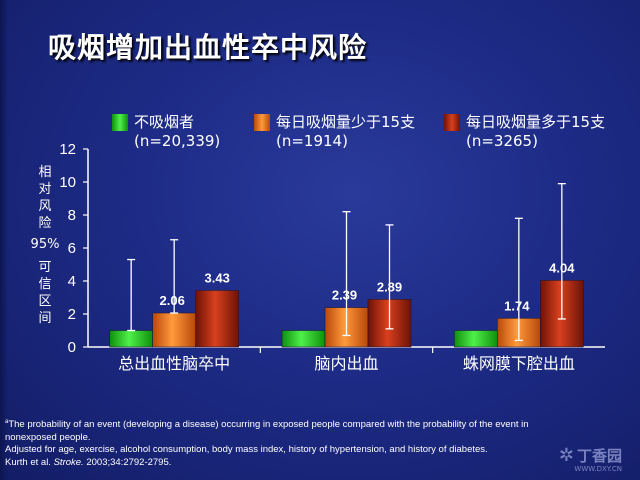 This screenshot has width=640, height=480. Describe the element at coordinates (72, 314) in the screenshot. I see `y-tick-label: 2` at that location.